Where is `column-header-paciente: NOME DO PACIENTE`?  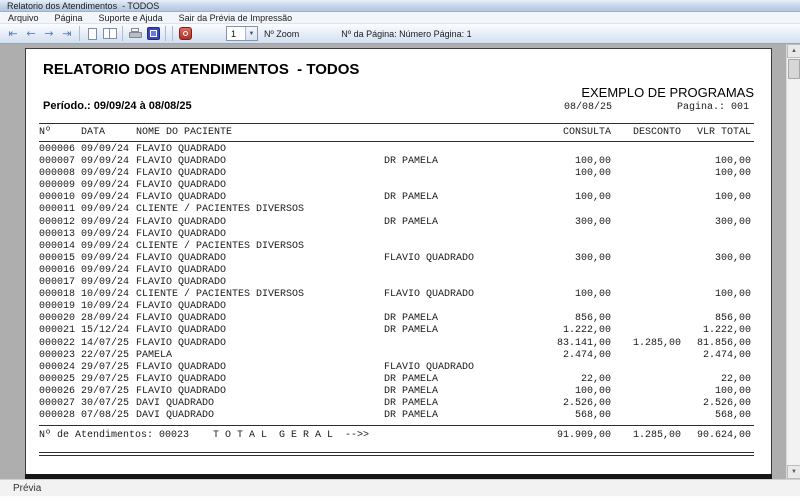 column-header-paciente: NOME DO PACIENTE is located at coordinates (184, 132).